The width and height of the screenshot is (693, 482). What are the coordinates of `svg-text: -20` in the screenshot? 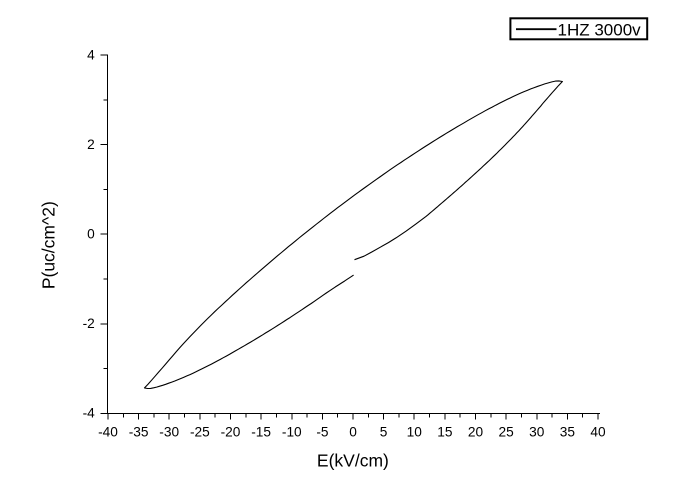 It's located at (231, 432).